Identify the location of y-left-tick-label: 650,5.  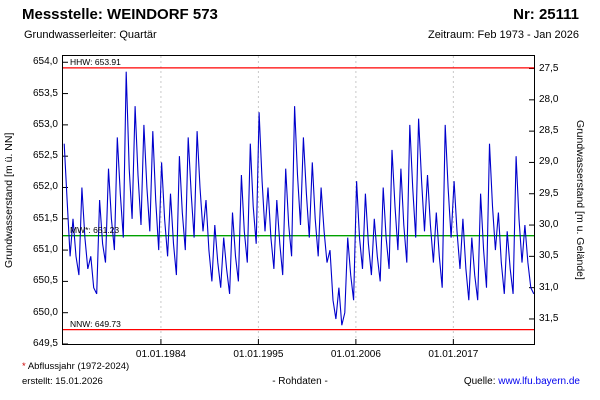
(45, 281).